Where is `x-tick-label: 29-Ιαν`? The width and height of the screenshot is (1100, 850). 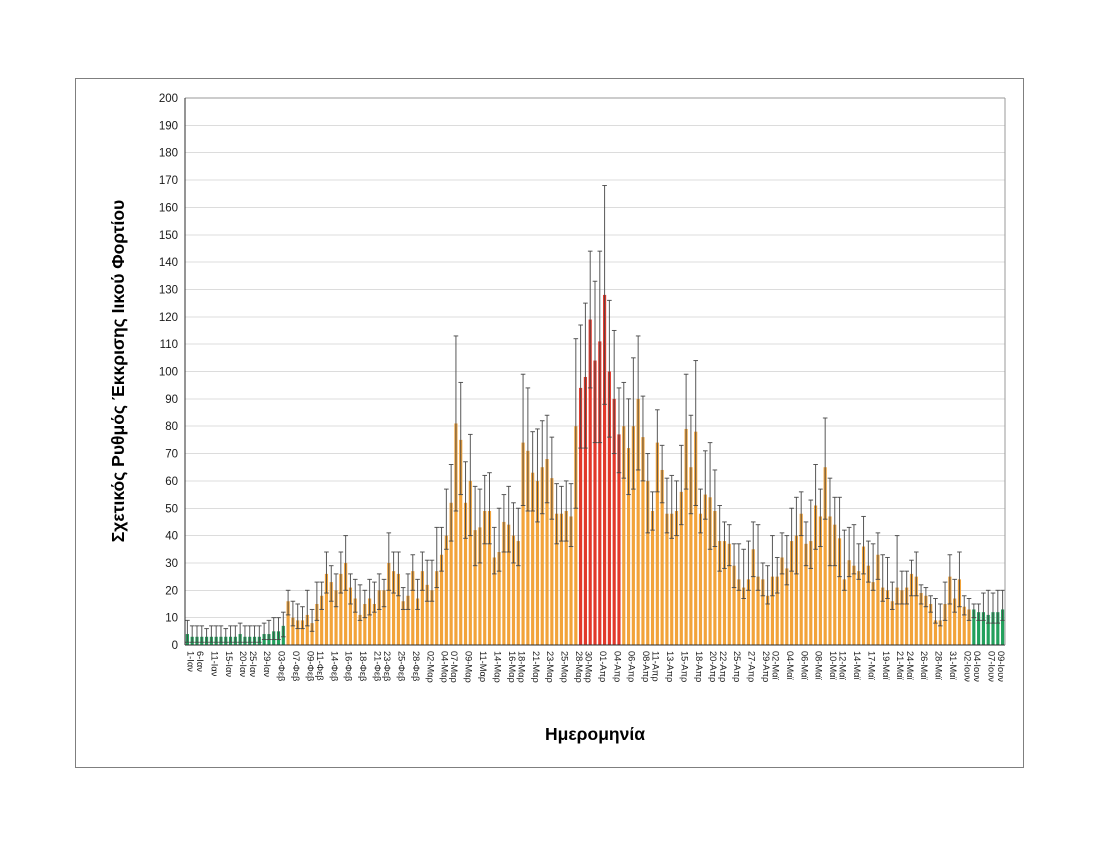 x-tick-label: 29-Ιαν is located at coordinates (267, 664).